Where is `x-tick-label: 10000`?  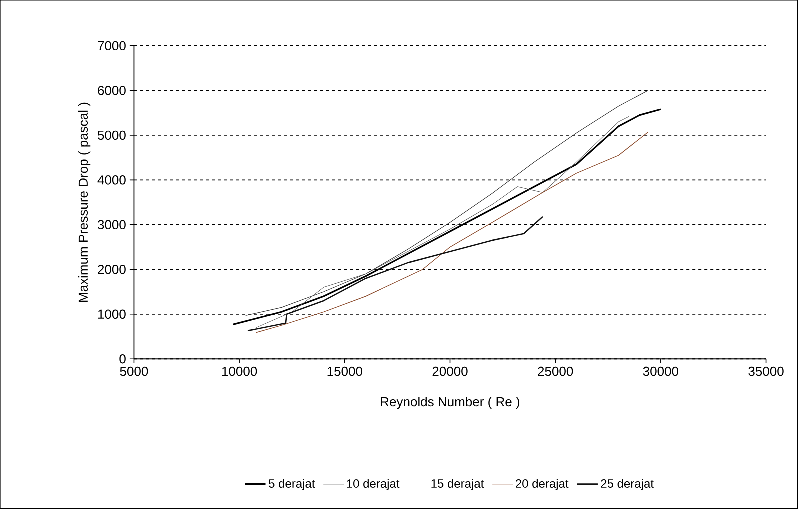
x-tick-label: 10000 is located at coordinates (240, 371).